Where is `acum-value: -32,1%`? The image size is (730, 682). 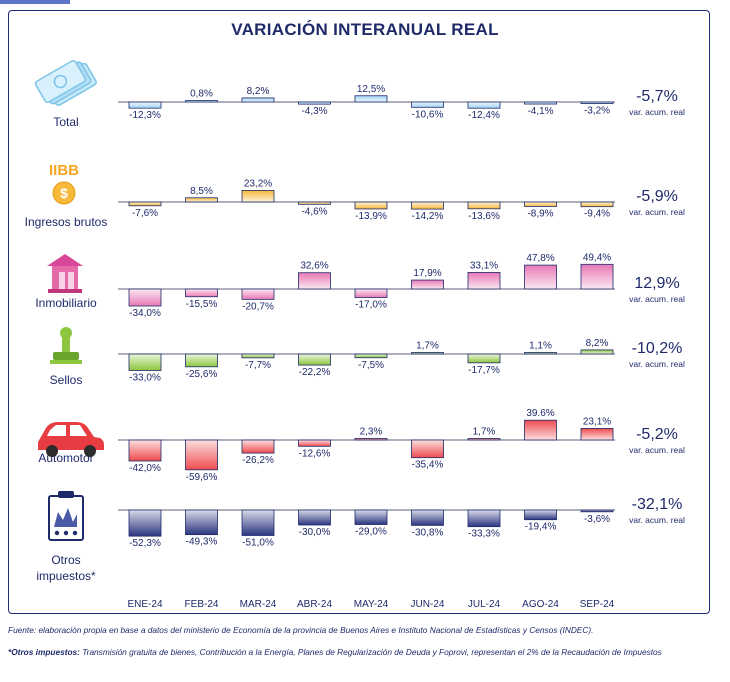 acum-value: -32,1% is located at coordinates (657, 504).